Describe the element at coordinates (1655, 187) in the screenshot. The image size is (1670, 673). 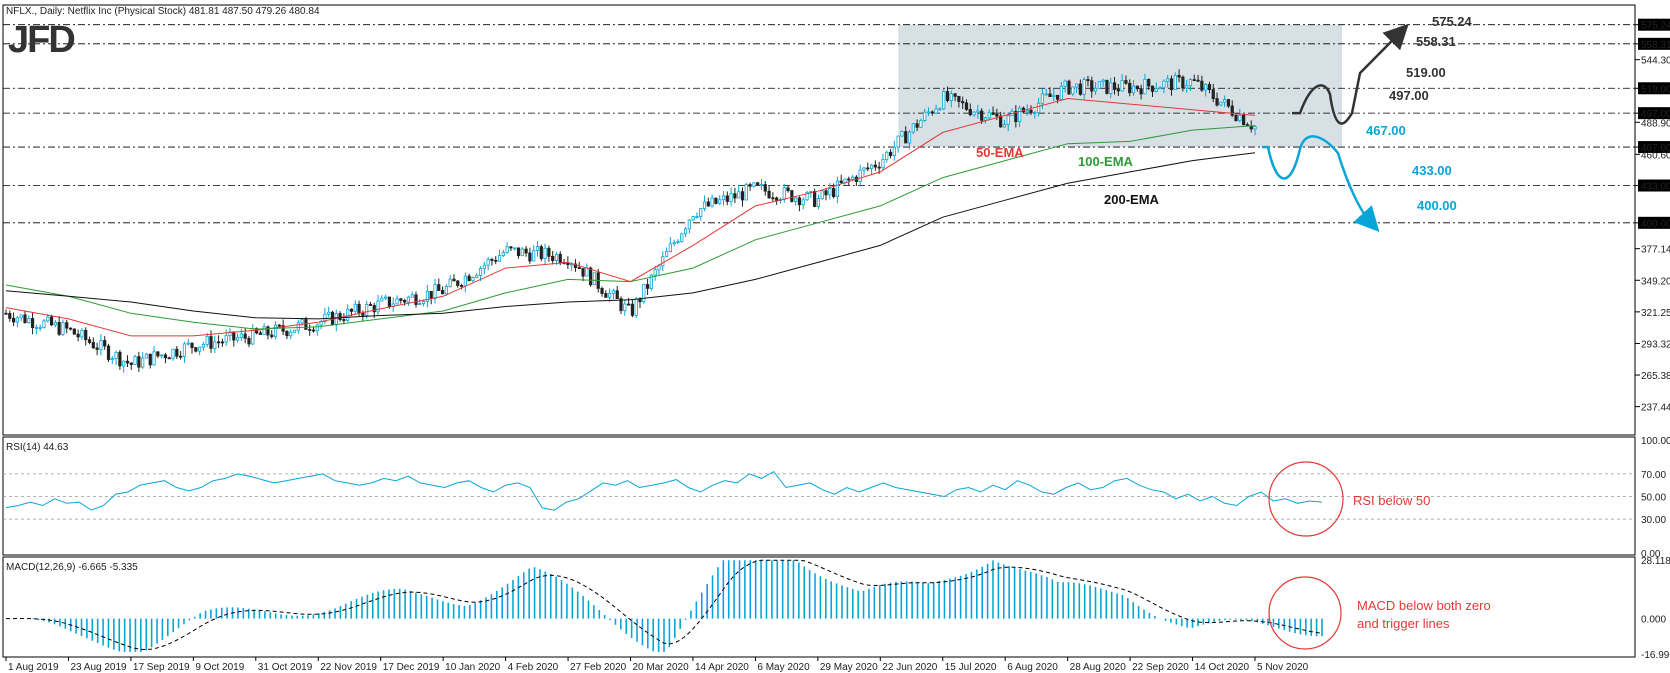
I see `price-tick-label: 433.00` at that location.